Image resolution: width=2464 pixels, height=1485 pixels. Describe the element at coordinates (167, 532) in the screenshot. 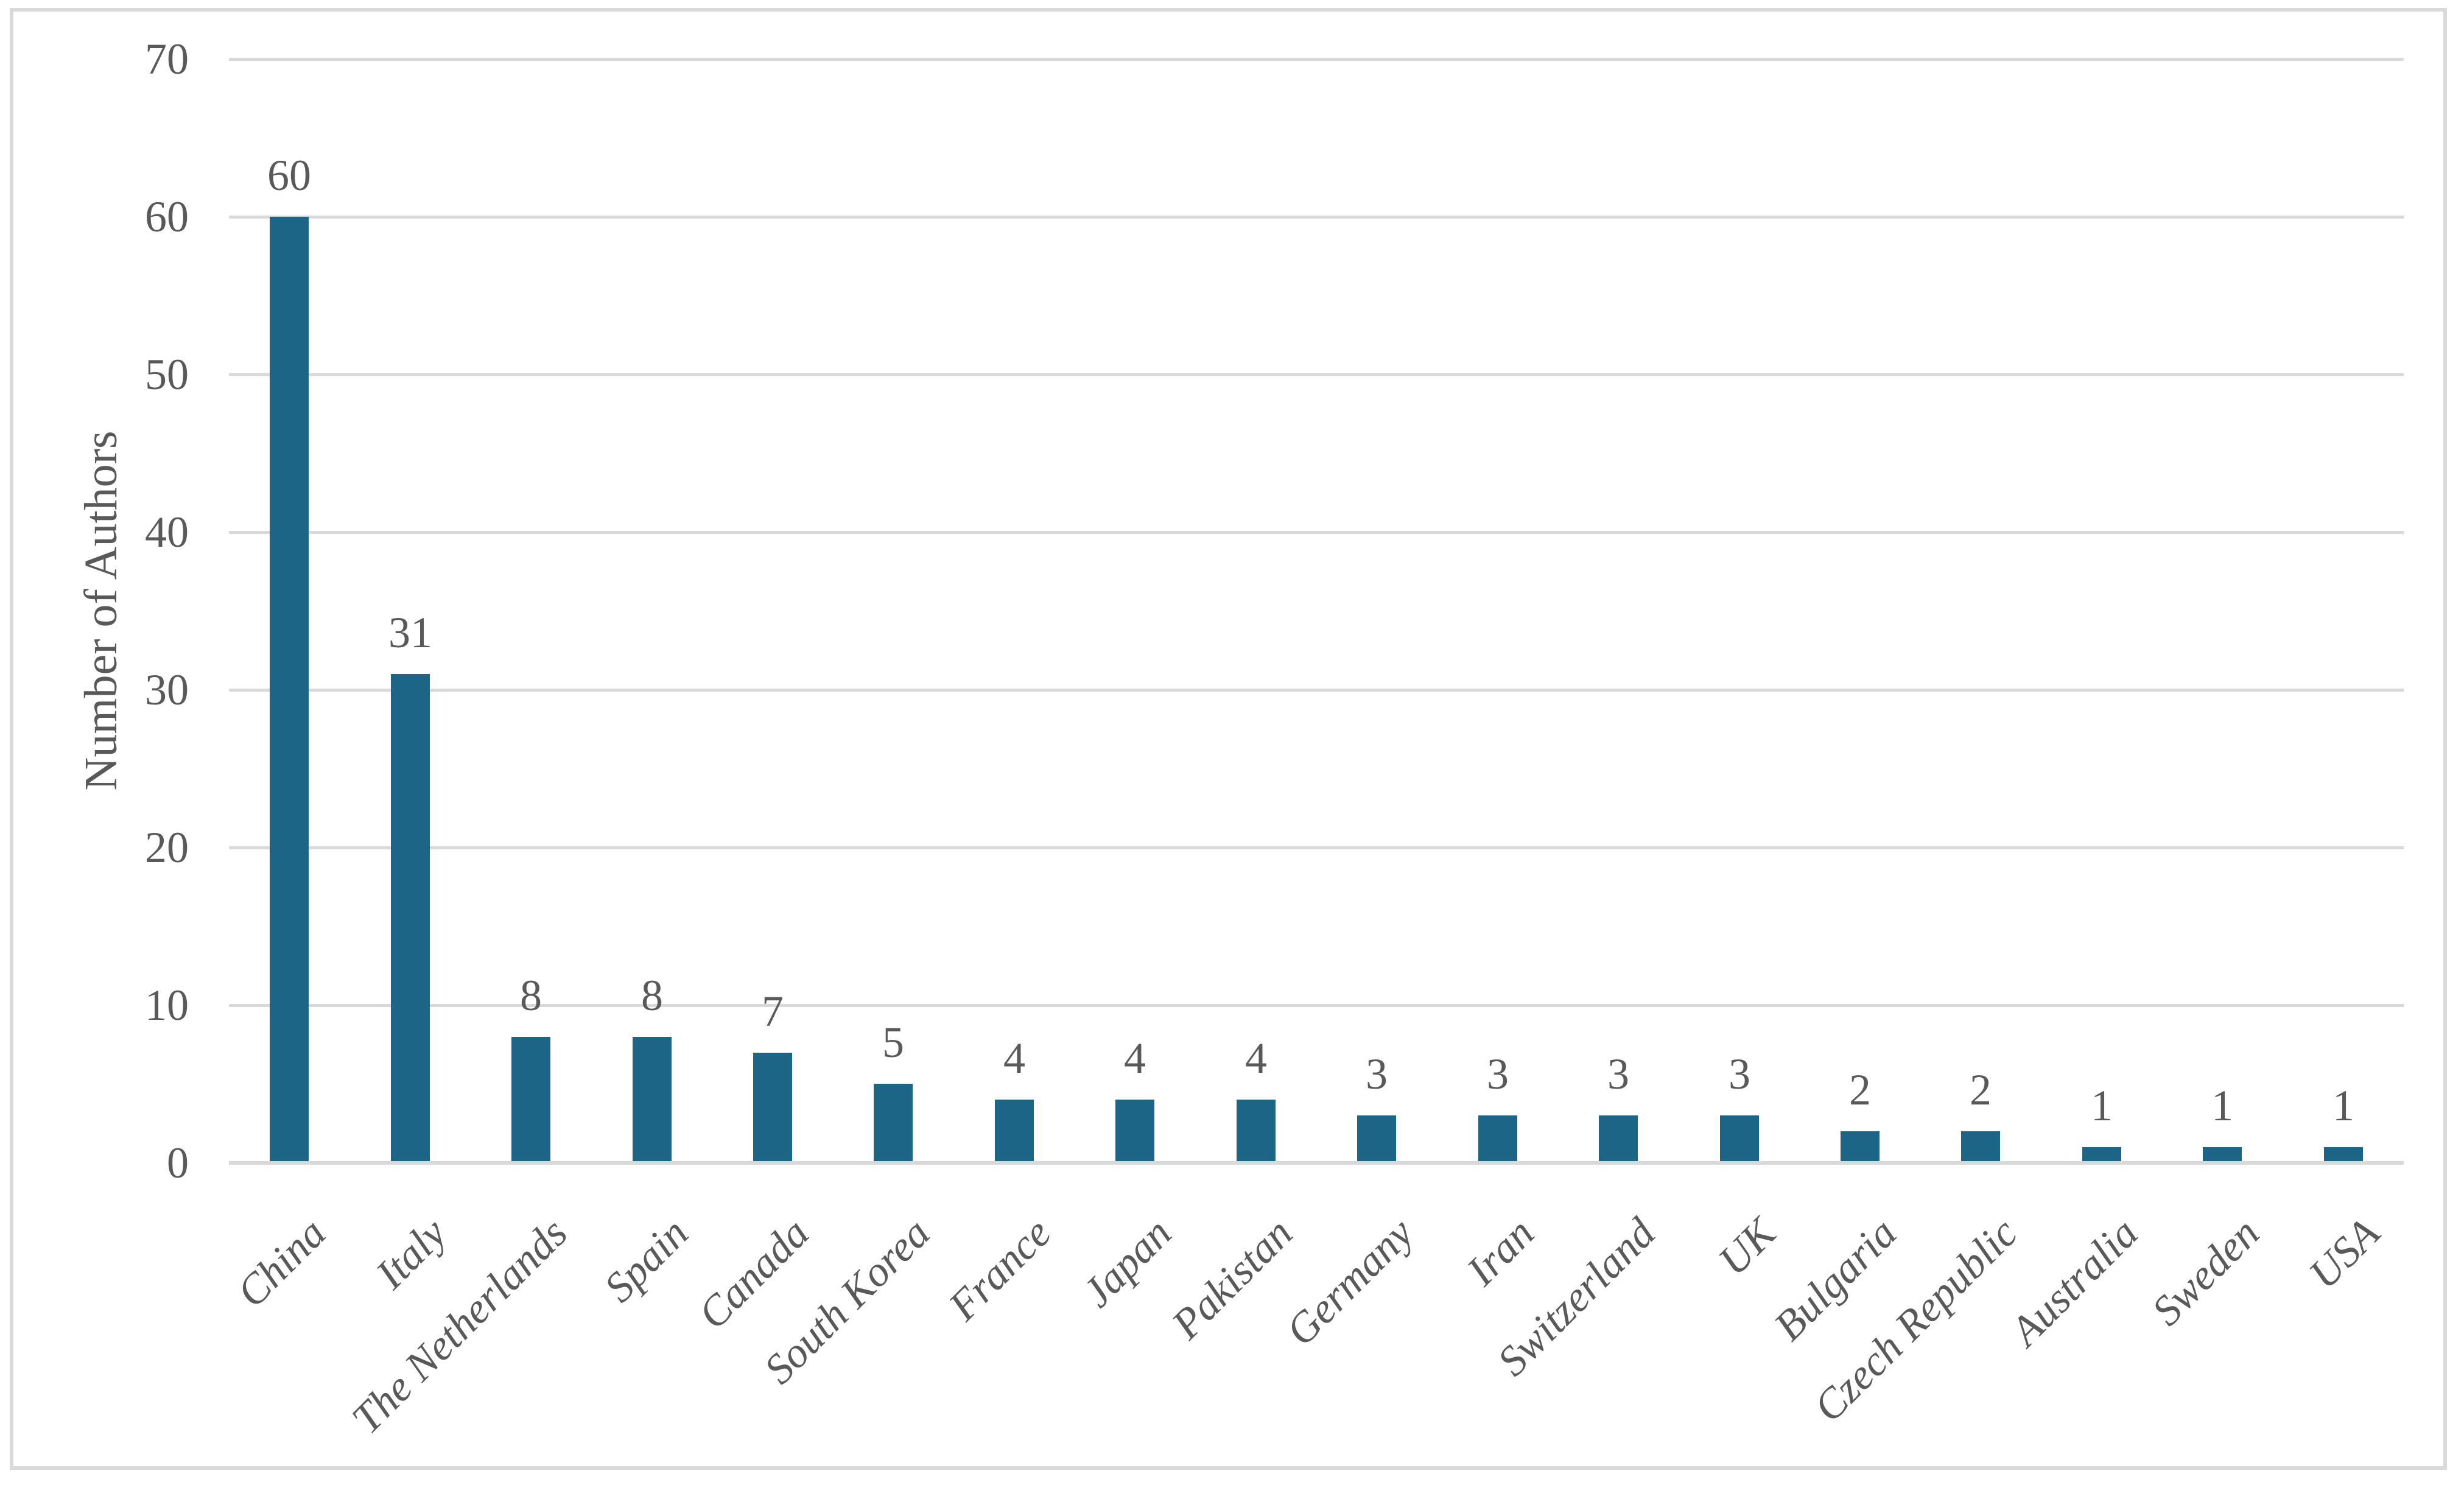

I see `y-axis-tick-label: 40` at that location.